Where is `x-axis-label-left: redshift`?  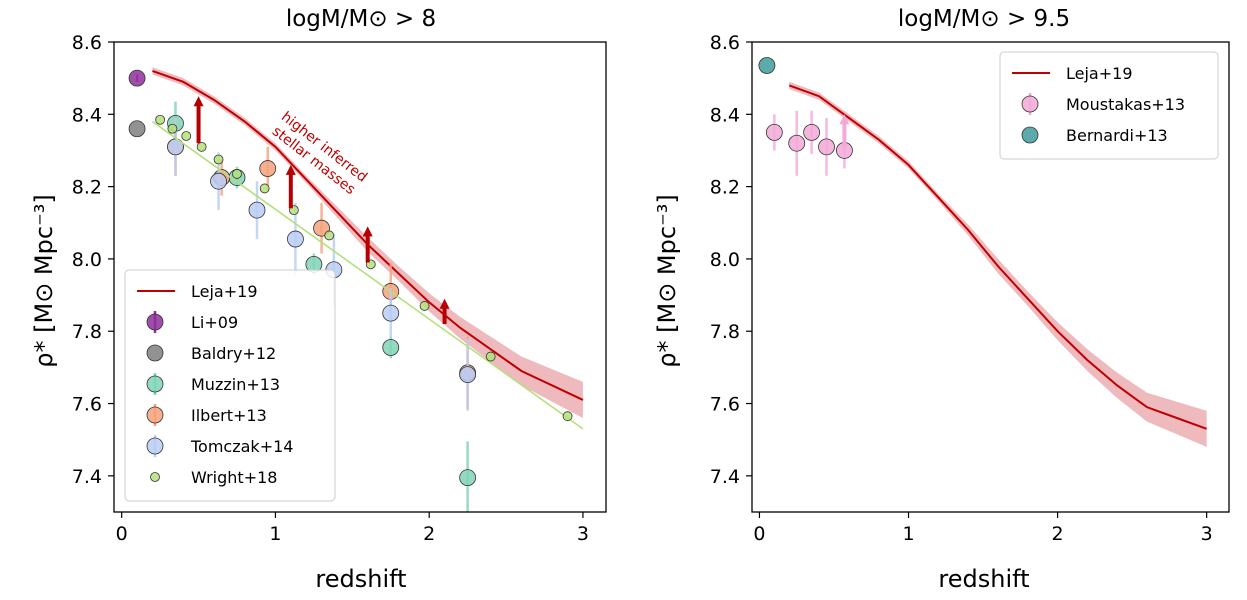 x-axis-label-left: redshift is located at coordinates (360, 579).